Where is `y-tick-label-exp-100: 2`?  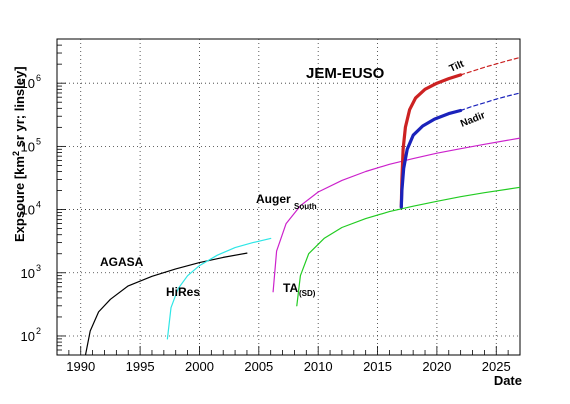 y-tick-label-exp-100: 2 is located at coordinates (38, 331).